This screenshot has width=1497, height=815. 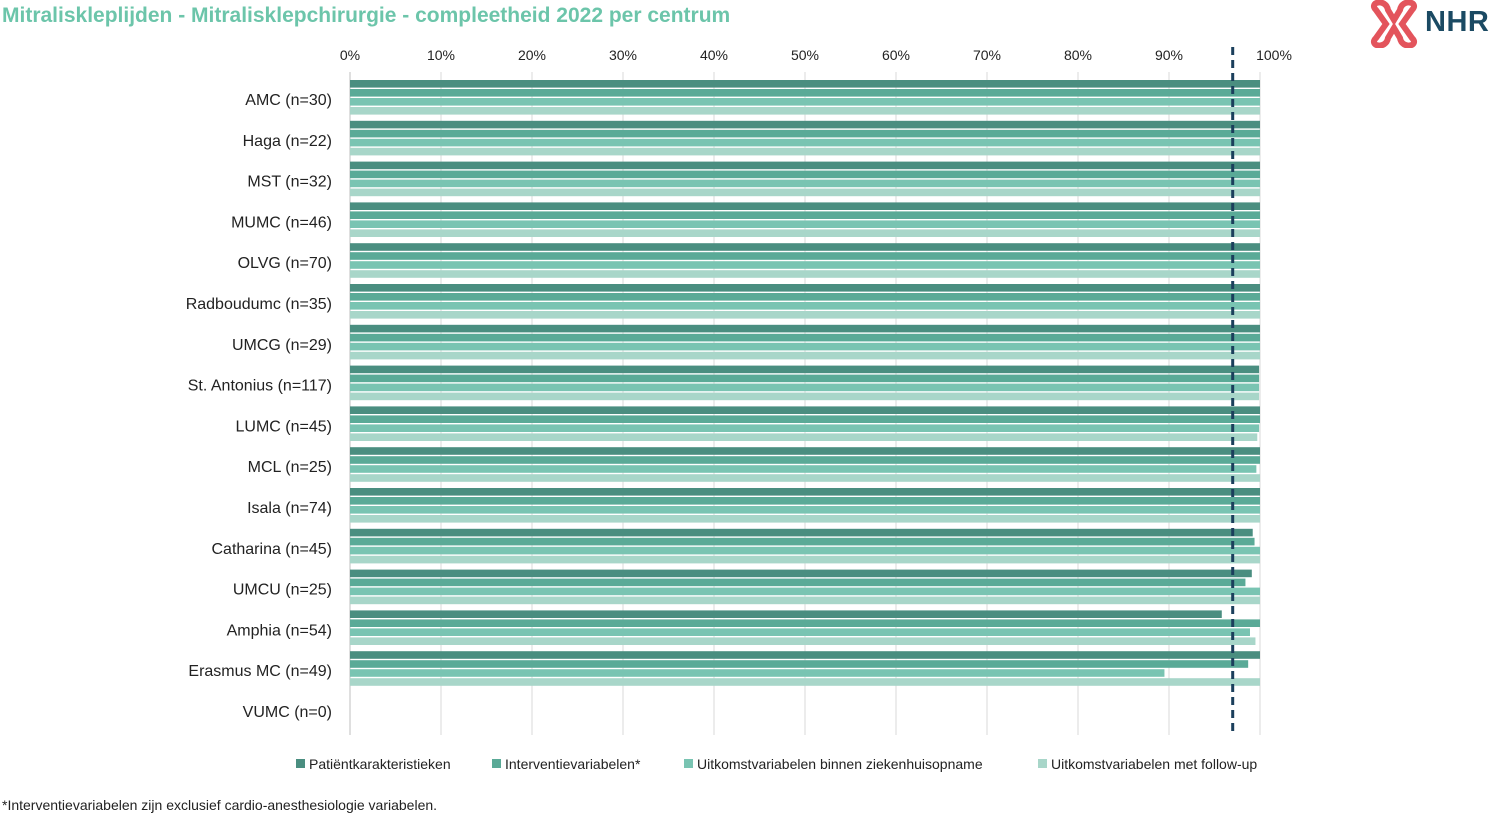 What do you see at coordinates (285, 263) in the screenshot?
I see `category-label: OLVG (n=70)` at bounding box center [285, 263].